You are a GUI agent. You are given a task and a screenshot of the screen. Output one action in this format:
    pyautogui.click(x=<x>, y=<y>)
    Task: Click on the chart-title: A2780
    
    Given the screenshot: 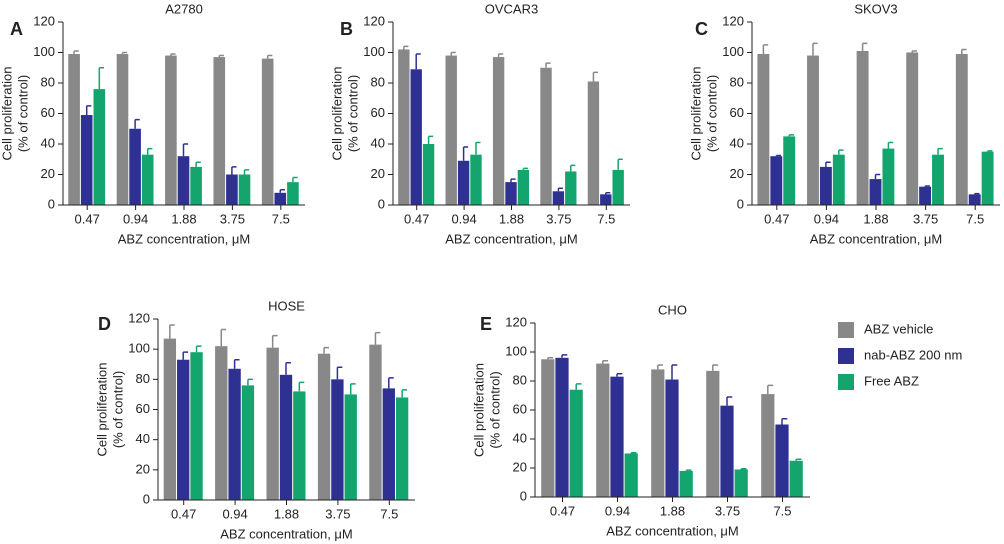 What is the action you would take?
    pyautogui.click(x=184, y=8)
    